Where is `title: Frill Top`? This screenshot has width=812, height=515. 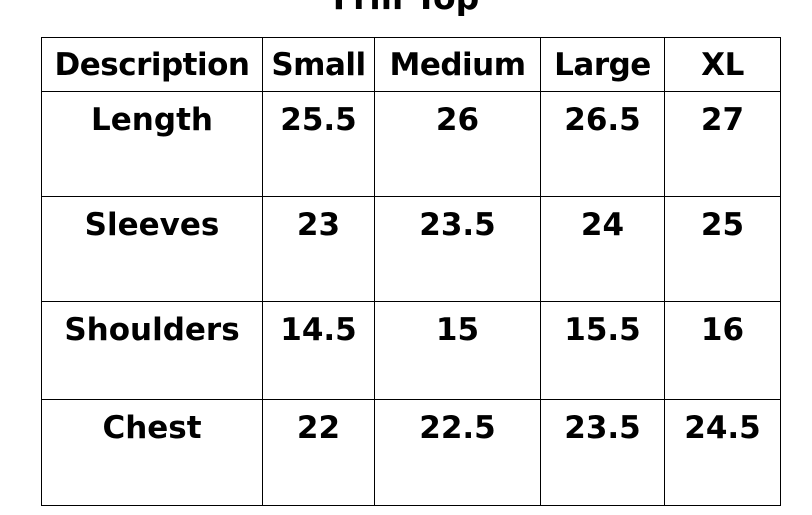
title: Frill Top is located at coordinates (406, 9).